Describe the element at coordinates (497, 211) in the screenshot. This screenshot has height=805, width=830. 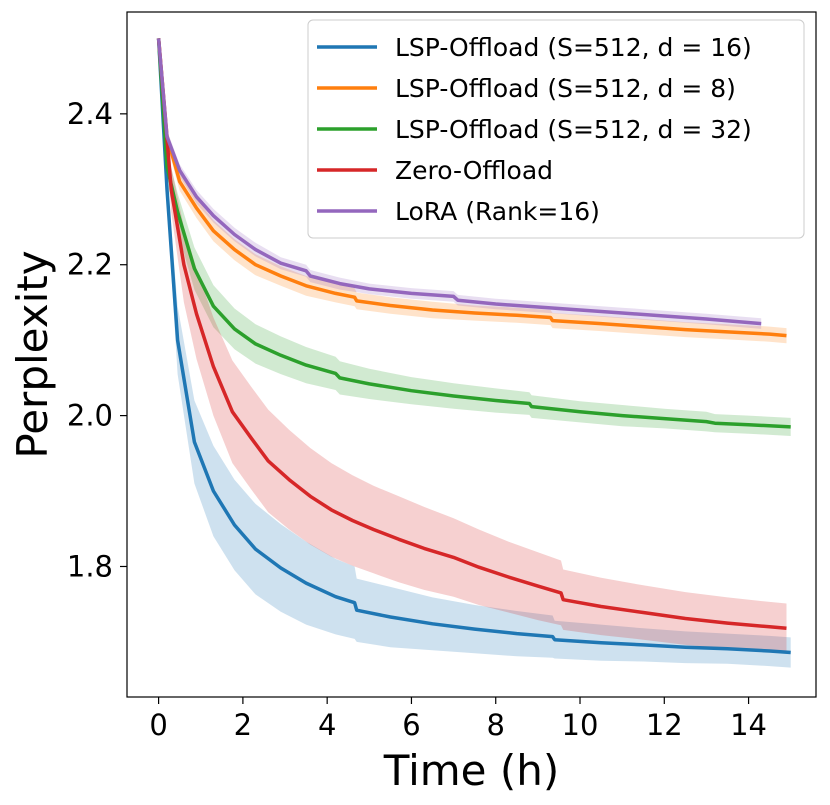
I see `legend-label-5: LoRA (Rank=16)` at that location.